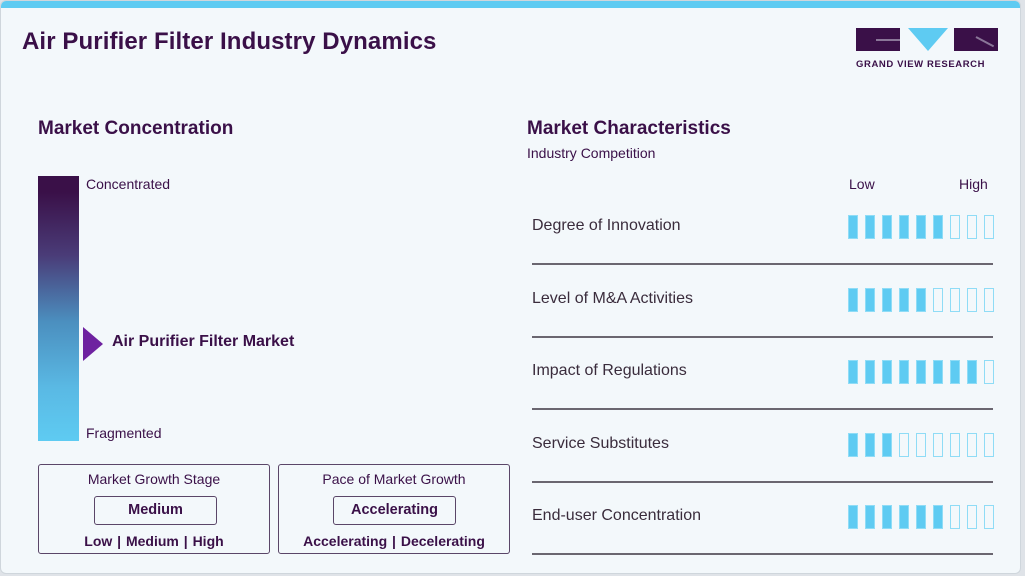 This screenshot has width=1025, height=576. Describe the element at coordinates (203, 341) in the screenshot. I see `market-position-label: Air Purifier Filter Market` at that location.